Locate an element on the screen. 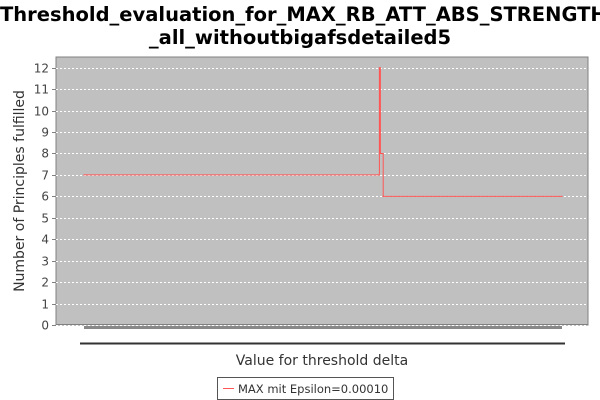 Image resolution: width=600 pixels, height=400 pixels. y-tick-label-11: 11 is located at coordinates (41, 90).